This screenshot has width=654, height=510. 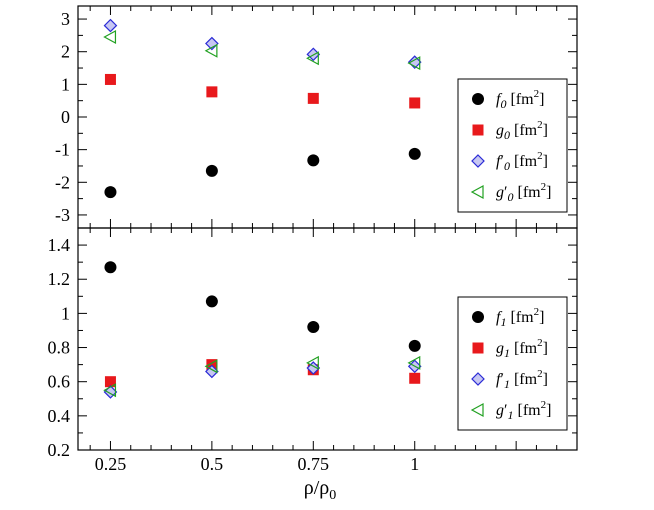 I want to click on bottom-ytick-label: 1.4, so click(x=59, y=245).